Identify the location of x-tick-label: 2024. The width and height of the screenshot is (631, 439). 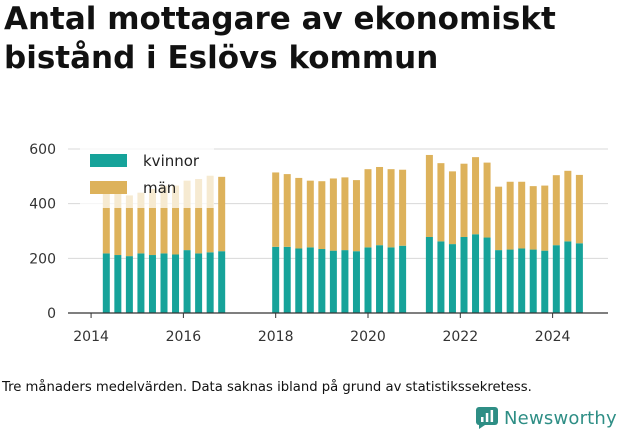
(553, 337).